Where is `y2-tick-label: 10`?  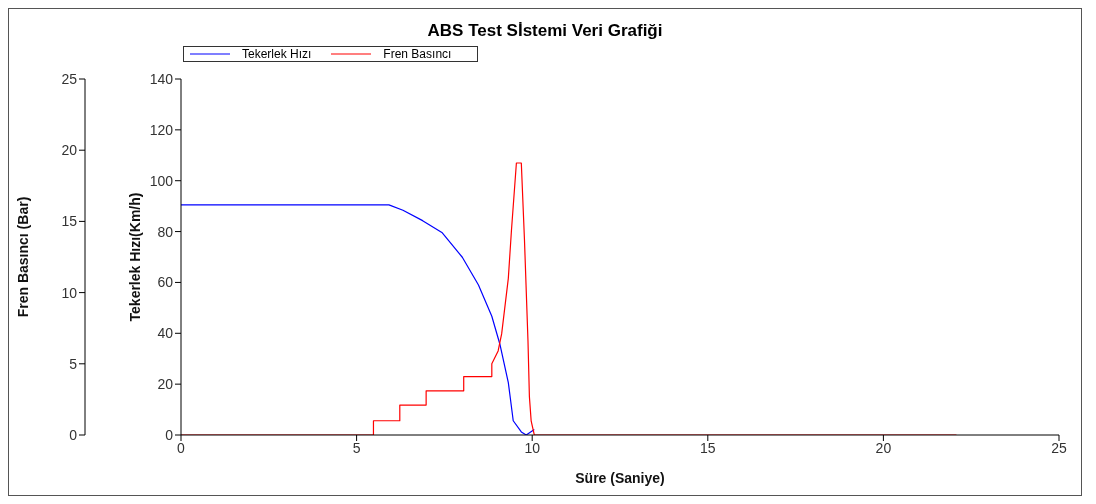
y2-tick-label: 10 is located at coordinates (69, 292).